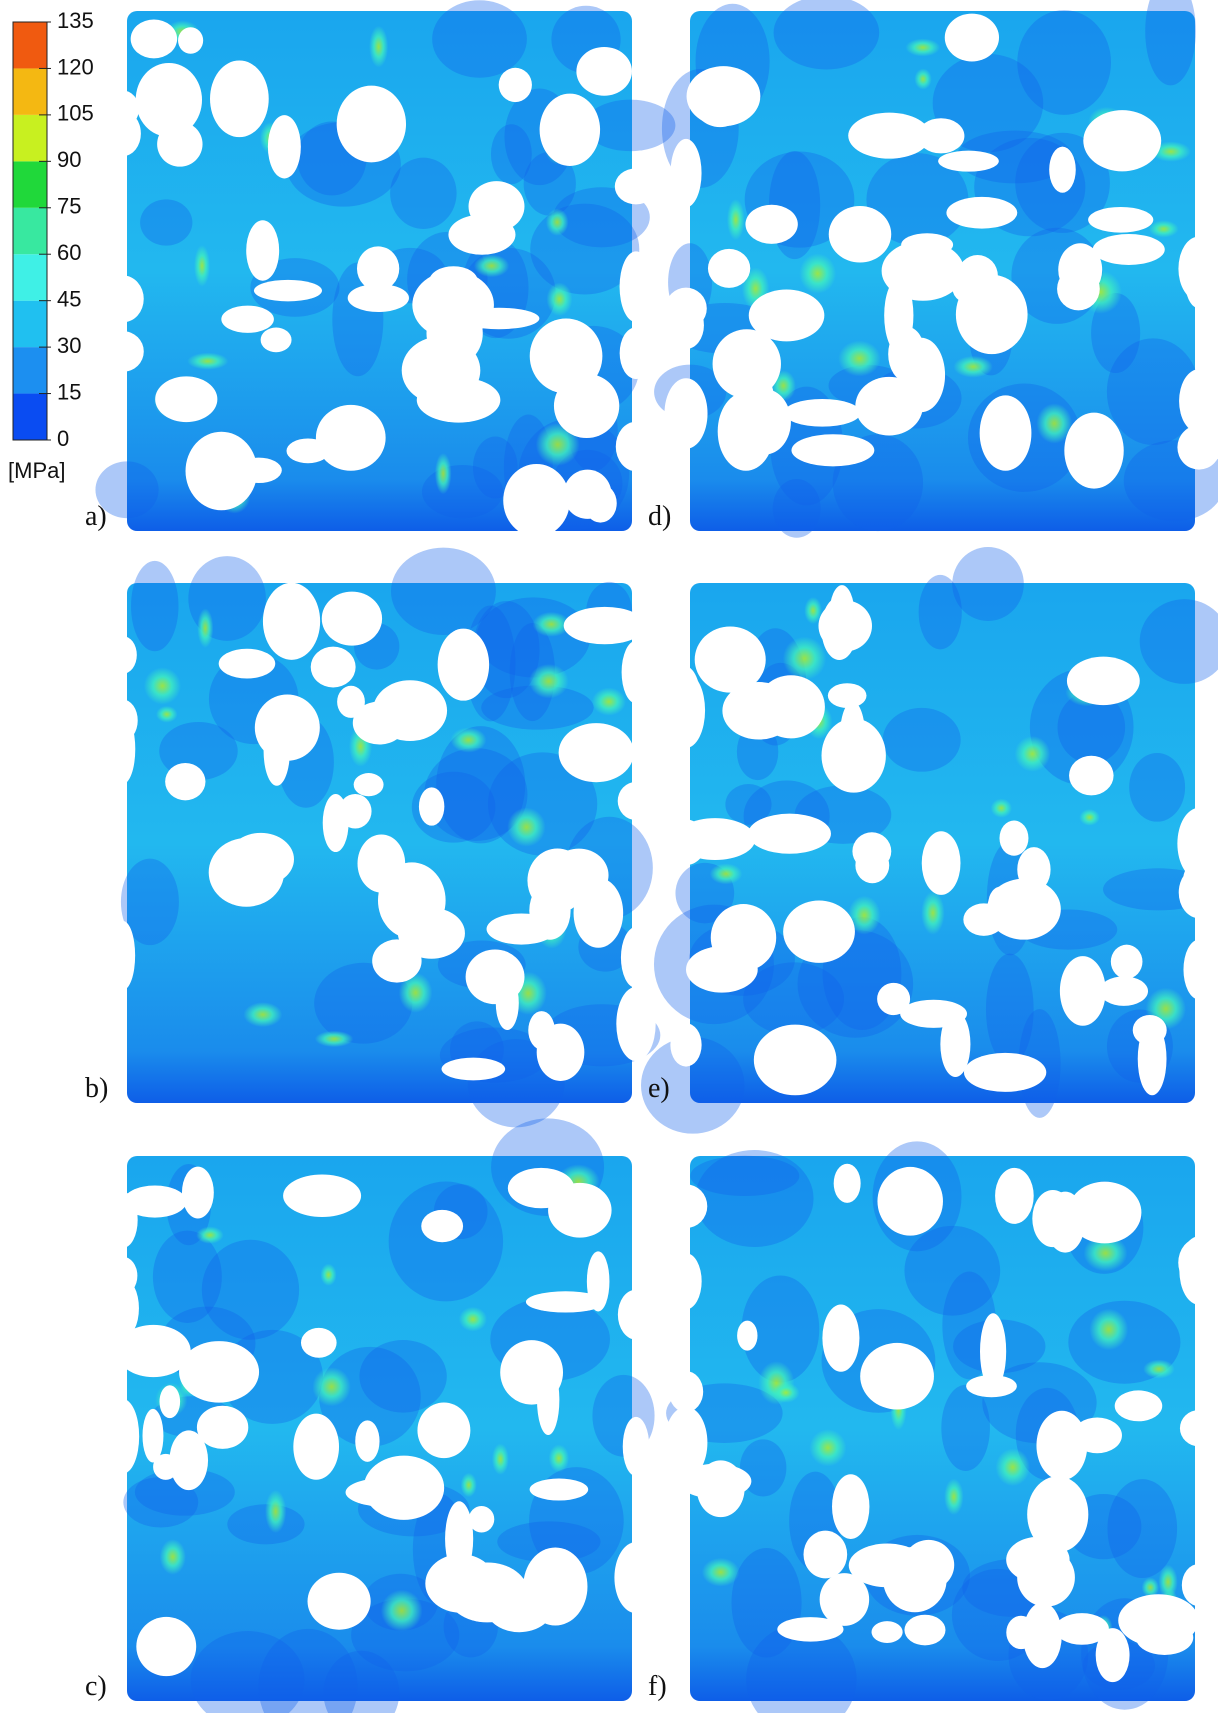 The image size is (1218, 1713). I want to click on colorbar-tick-label: 75, so click(69, 206).